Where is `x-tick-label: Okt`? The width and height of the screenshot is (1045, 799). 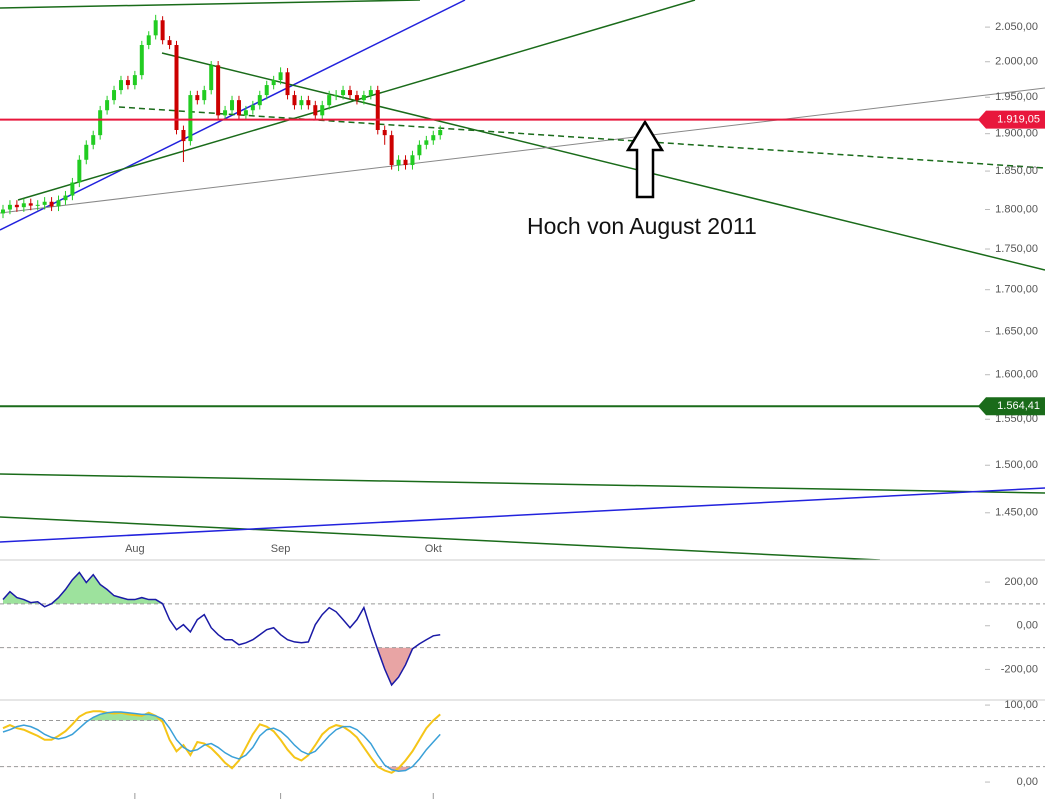
x-tick-label: Okt is located at coordinates (433, 549).